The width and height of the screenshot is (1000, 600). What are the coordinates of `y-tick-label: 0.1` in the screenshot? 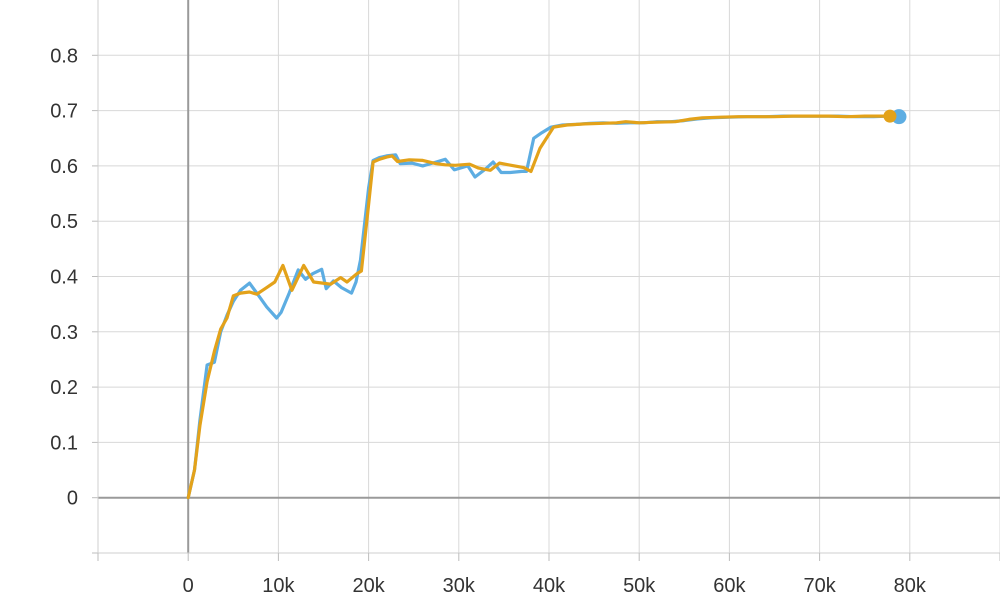 It's located at (64, 443).